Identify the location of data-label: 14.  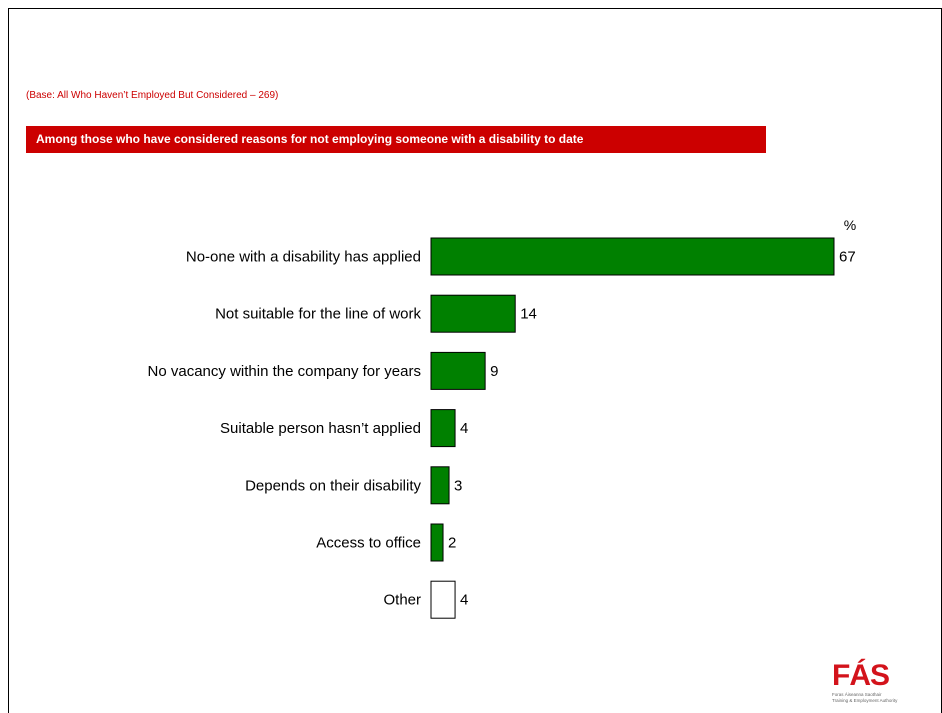
(528, 314).